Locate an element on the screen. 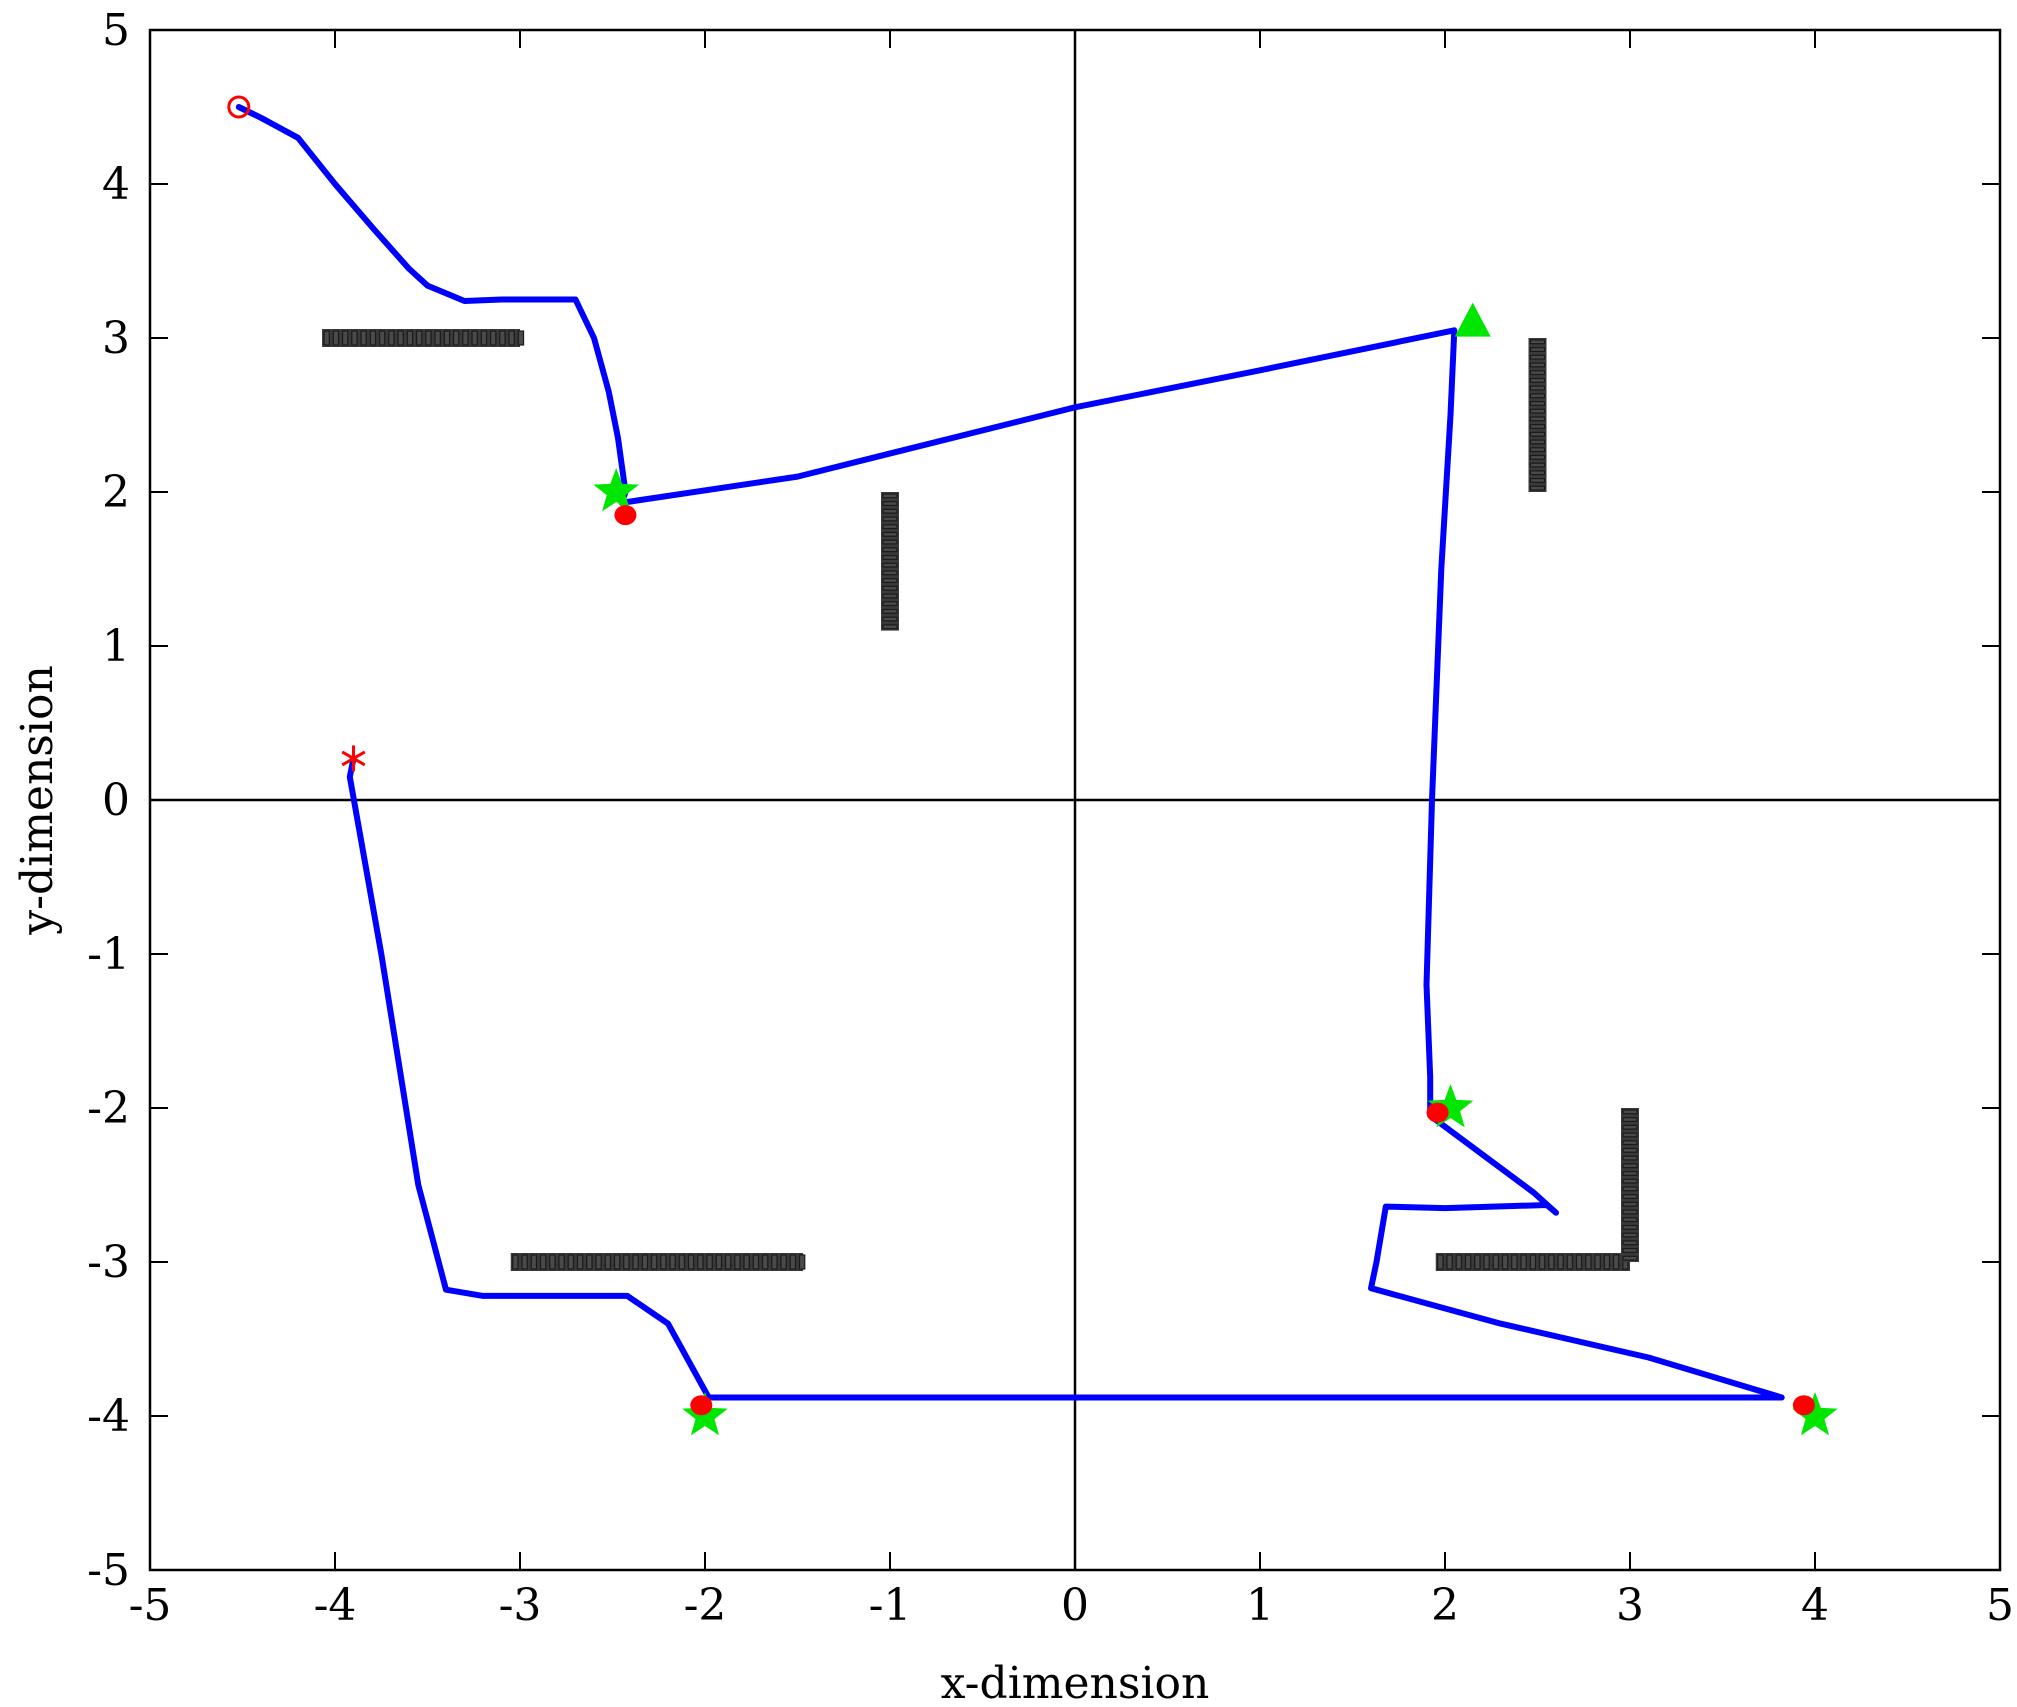  x-axis-title: x-dimension is located at coordinates (1075, 1682).